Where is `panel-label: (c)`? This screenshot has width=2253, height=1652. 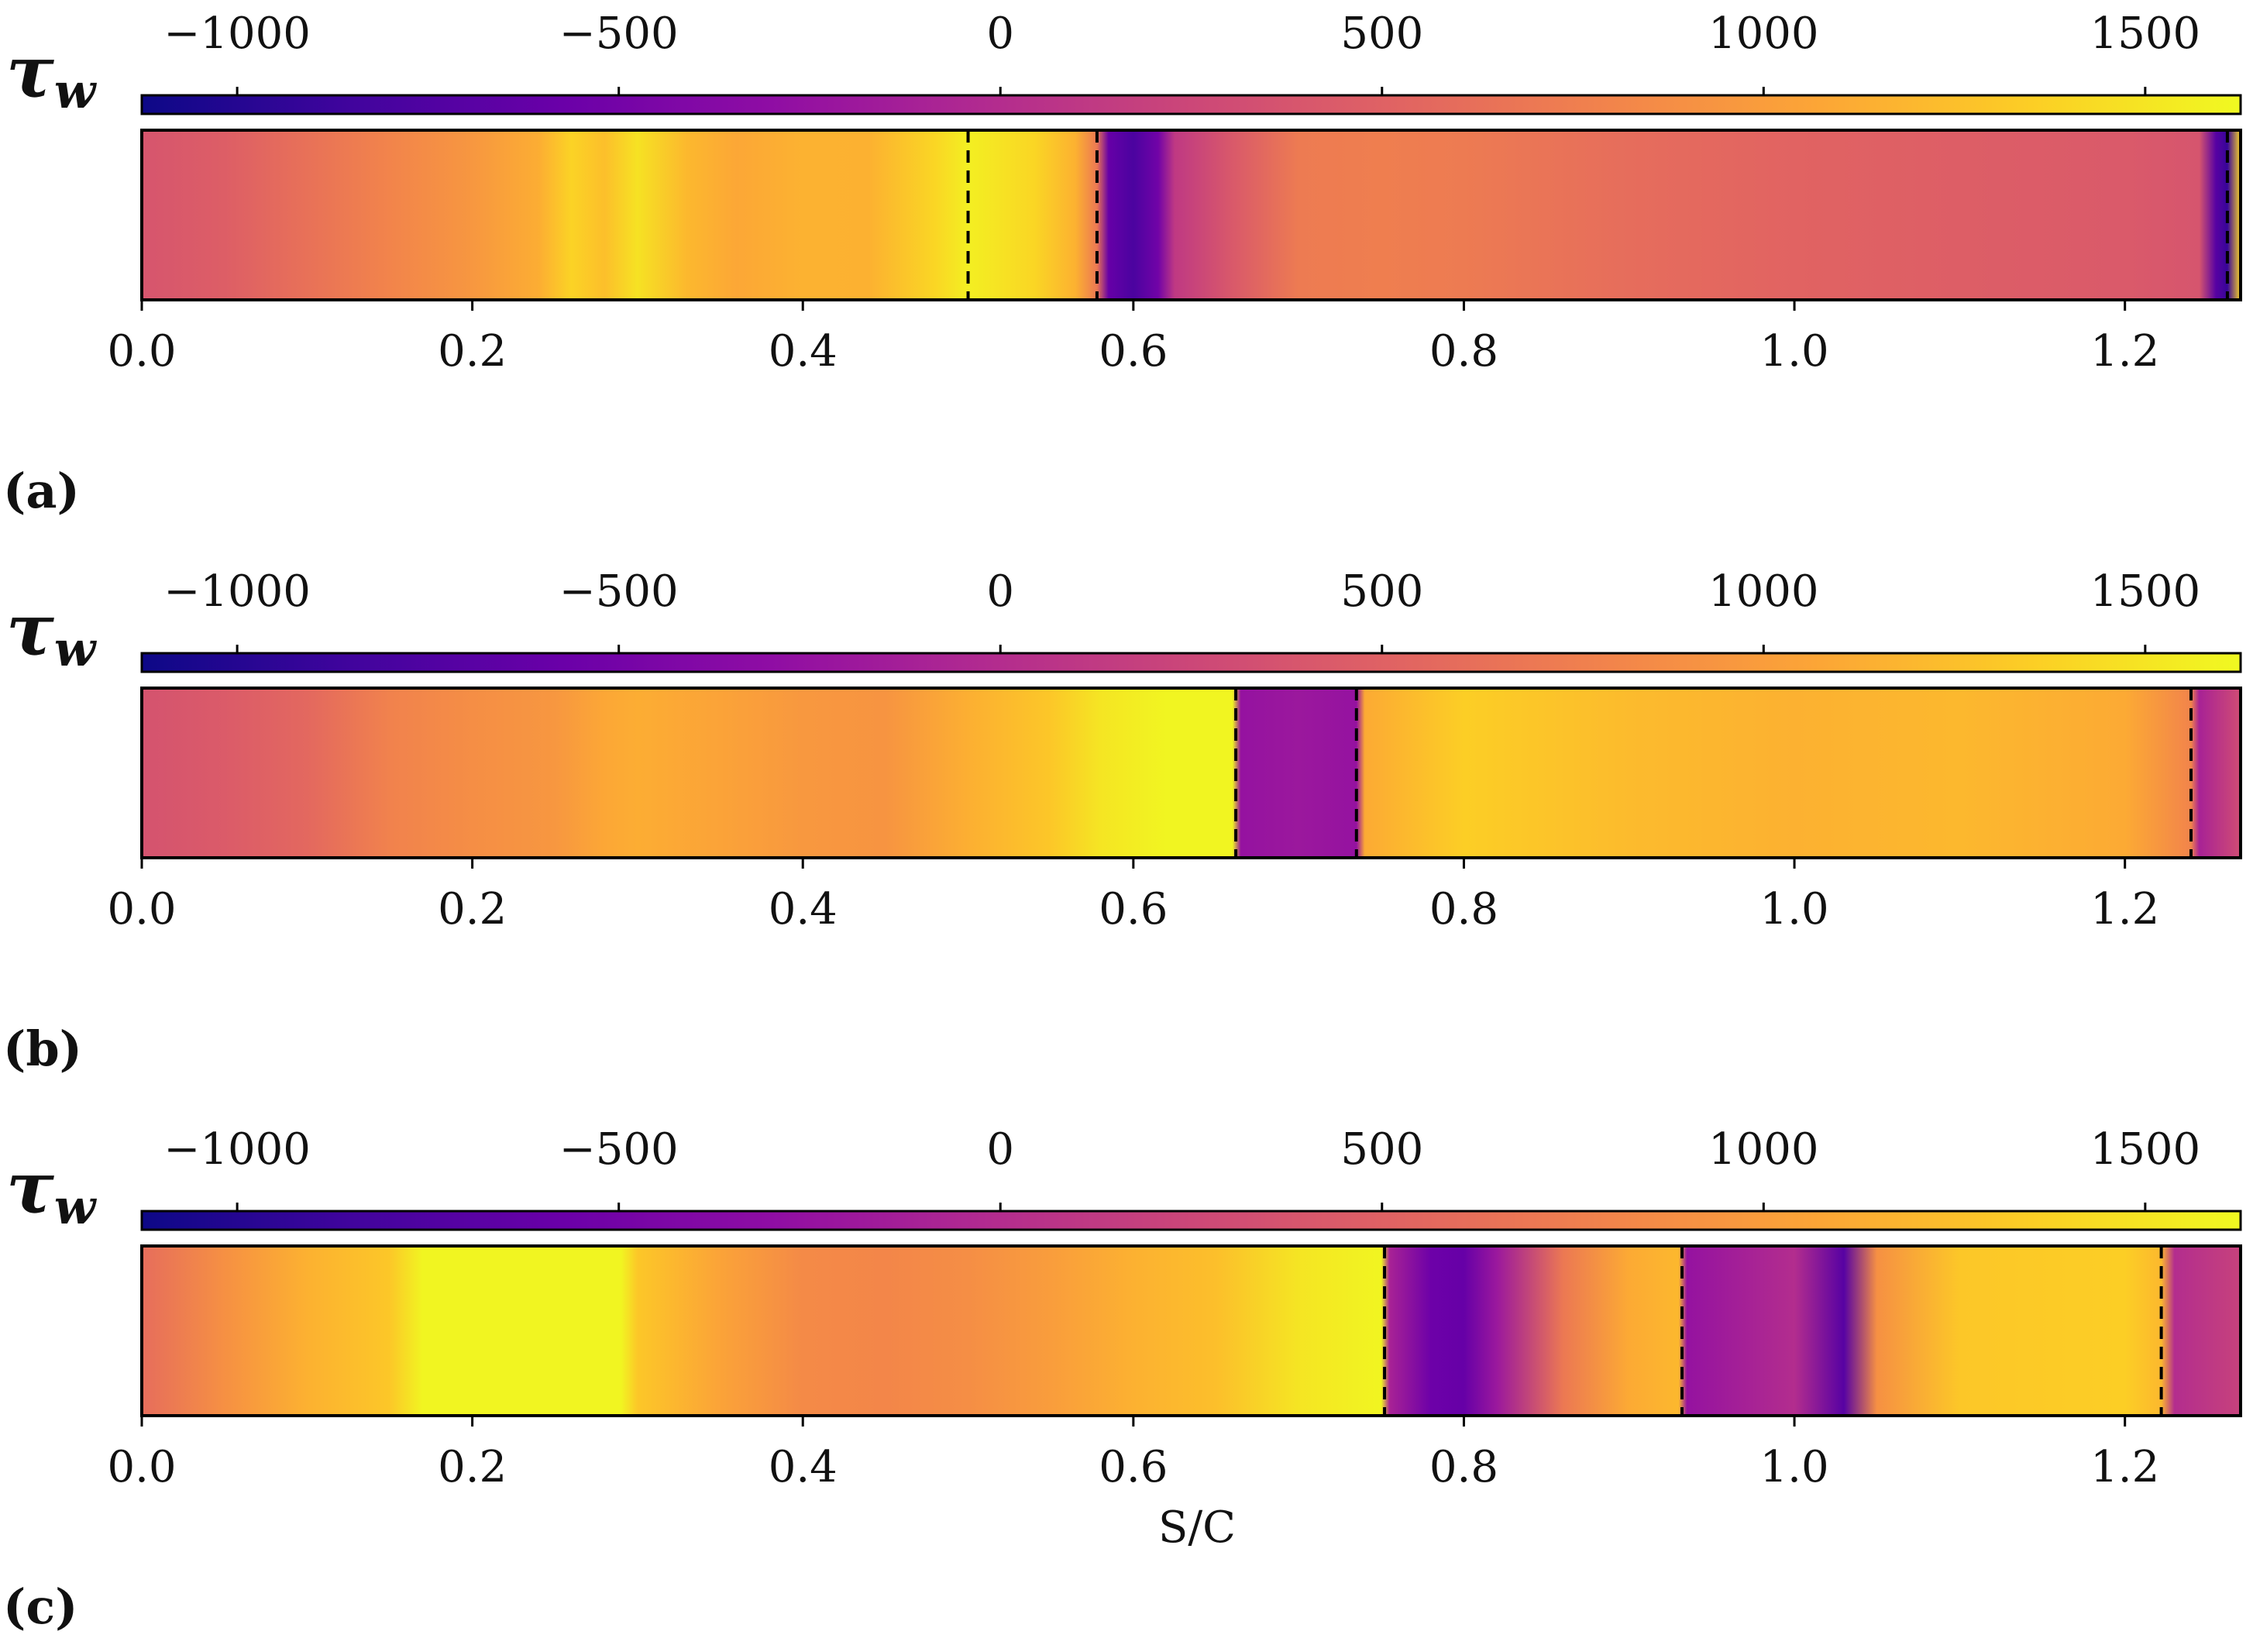
panel-label: (c) is located at coordinates (40, 1606).